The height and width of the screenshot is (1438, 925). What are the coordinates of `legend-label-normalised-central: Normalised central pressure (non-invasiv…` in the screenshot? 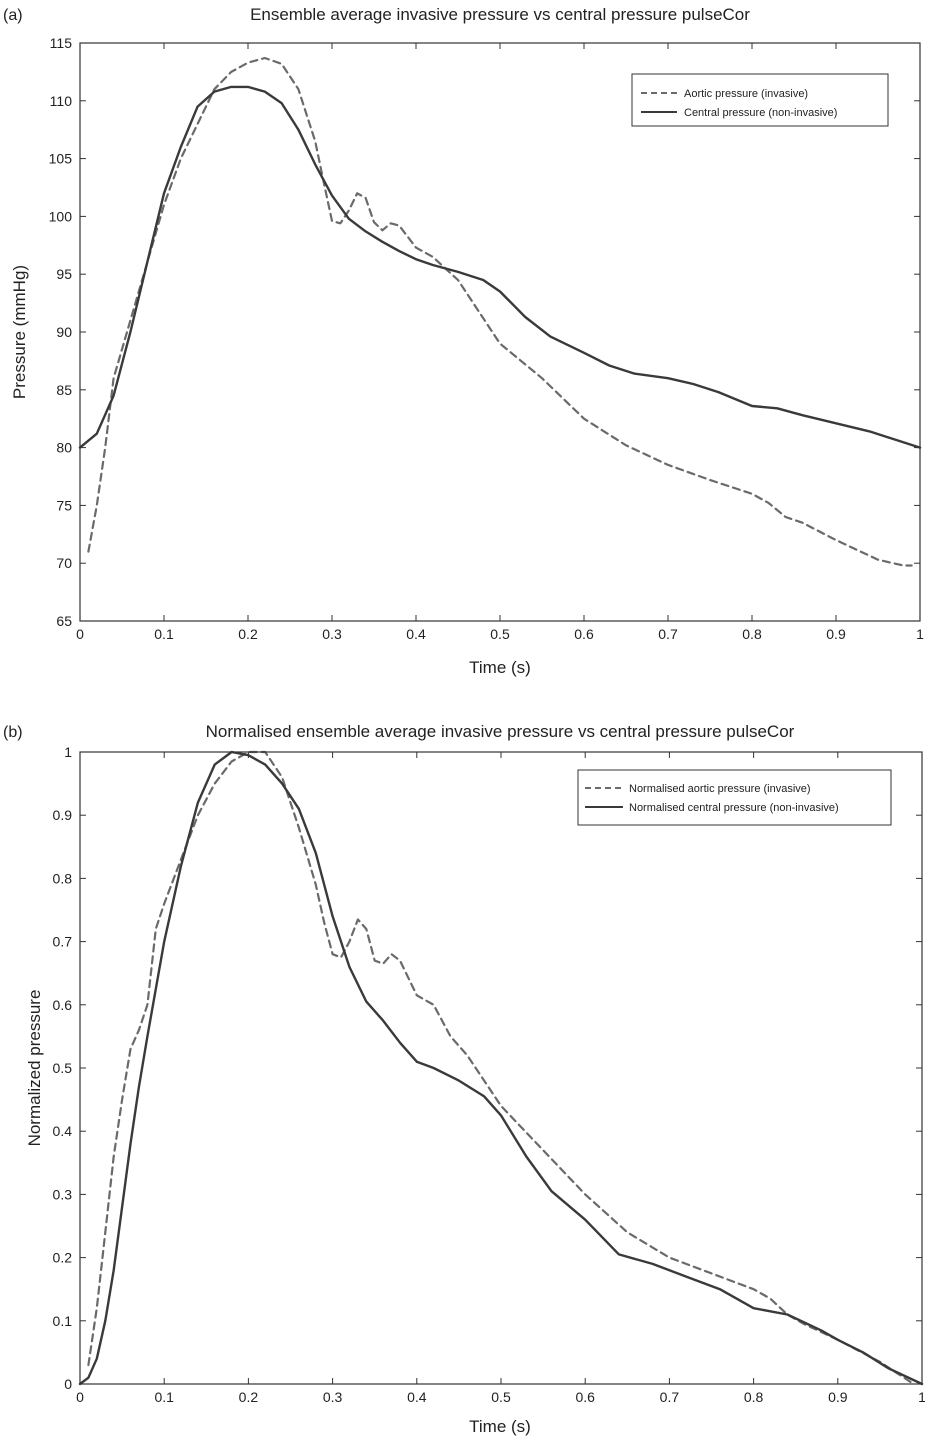 It's located at (734, 808).